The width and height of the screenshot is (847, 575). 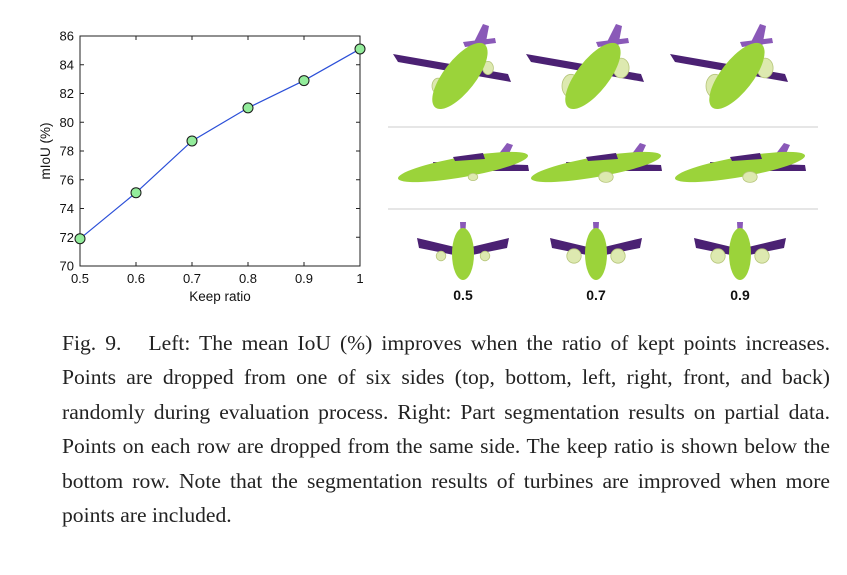 I want to click on x-tick-label: 0.9, so click(x=304, y=278).